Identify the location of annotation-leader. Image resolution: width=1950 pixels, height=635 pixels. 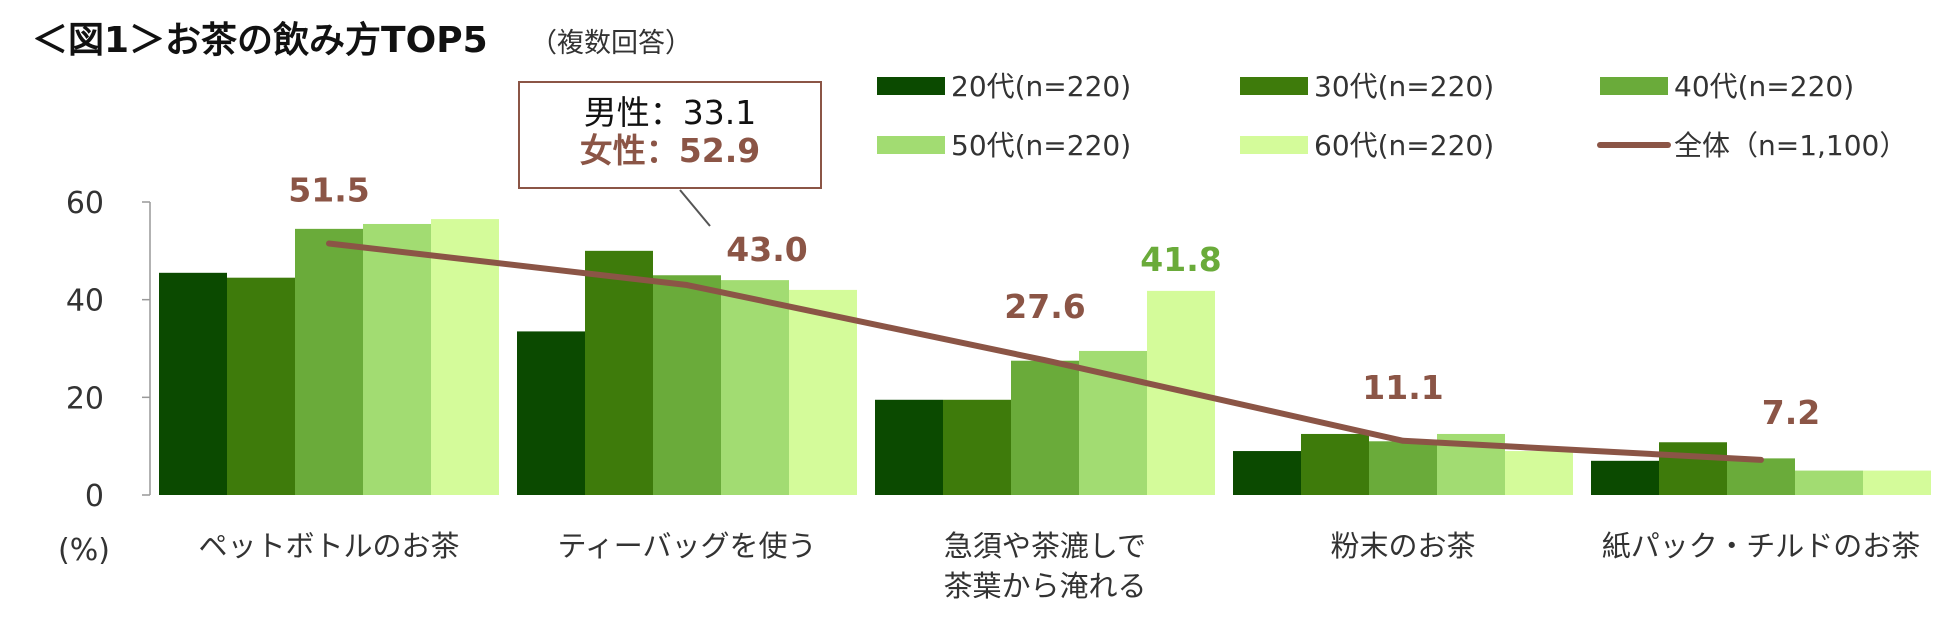
(695, 208).